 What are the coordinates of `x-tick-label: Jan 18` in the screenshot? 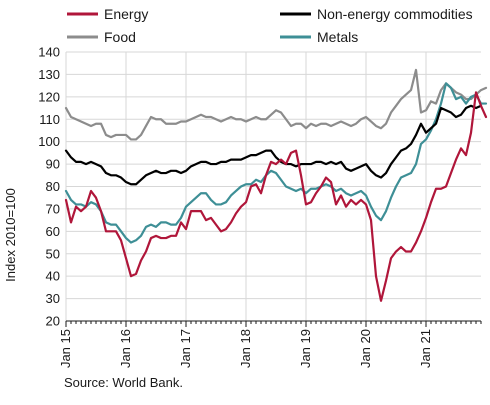 It's located at (245, 348).